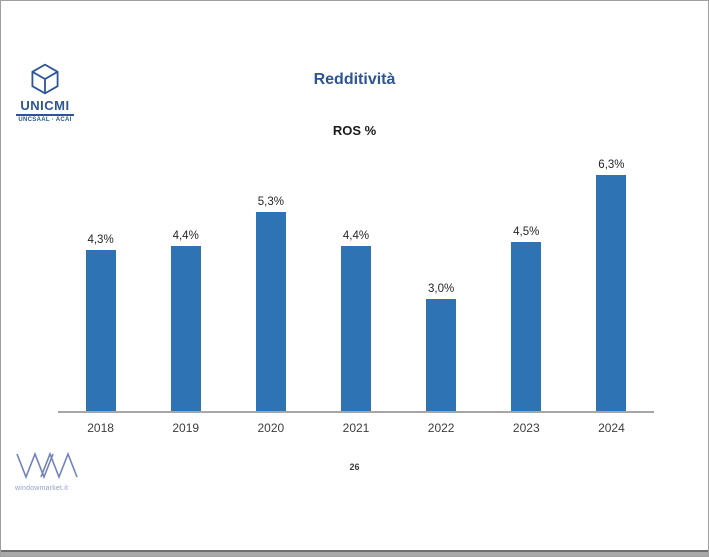 Image resolution: width=709 pixels, height=557 pixels. Describe the element at coordinates (100, 330) in the screenshot. I see `bar-2018` at that location.